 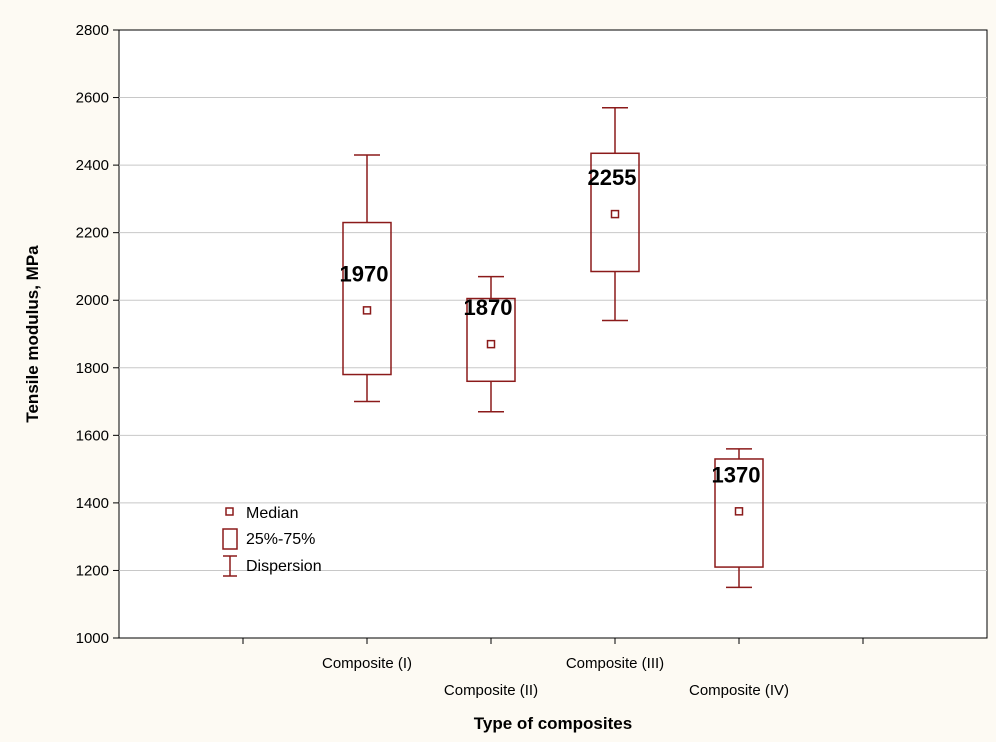 What do you see at coordinates (92, 570) in the screenshot?
I see `y-tick-label: 1200` at bounding box center [92, 570].